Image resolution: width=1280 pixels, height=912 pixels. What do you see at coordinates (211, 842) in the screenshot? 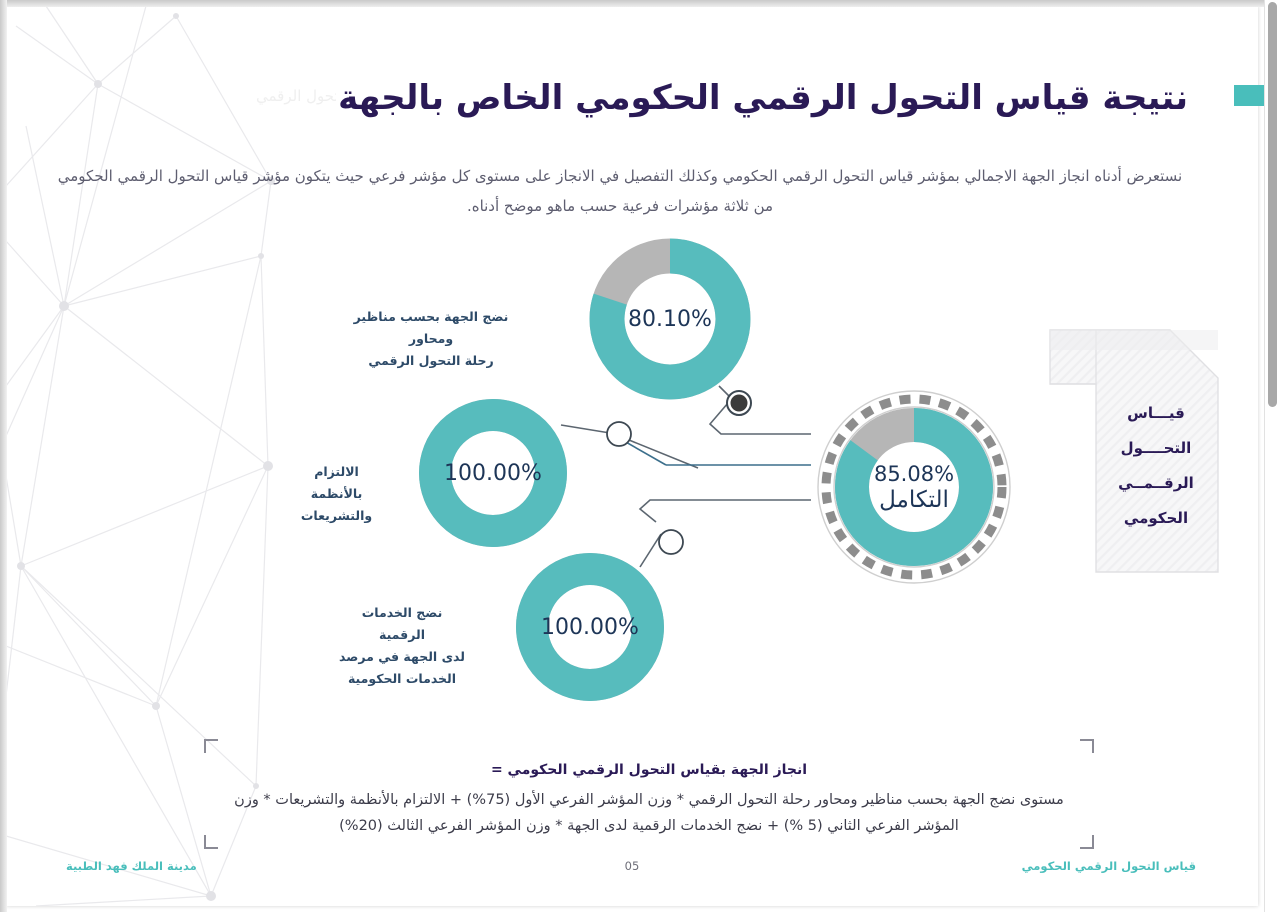
I see `corner-bracket-bottom-left` at bounding box center [211, 842].